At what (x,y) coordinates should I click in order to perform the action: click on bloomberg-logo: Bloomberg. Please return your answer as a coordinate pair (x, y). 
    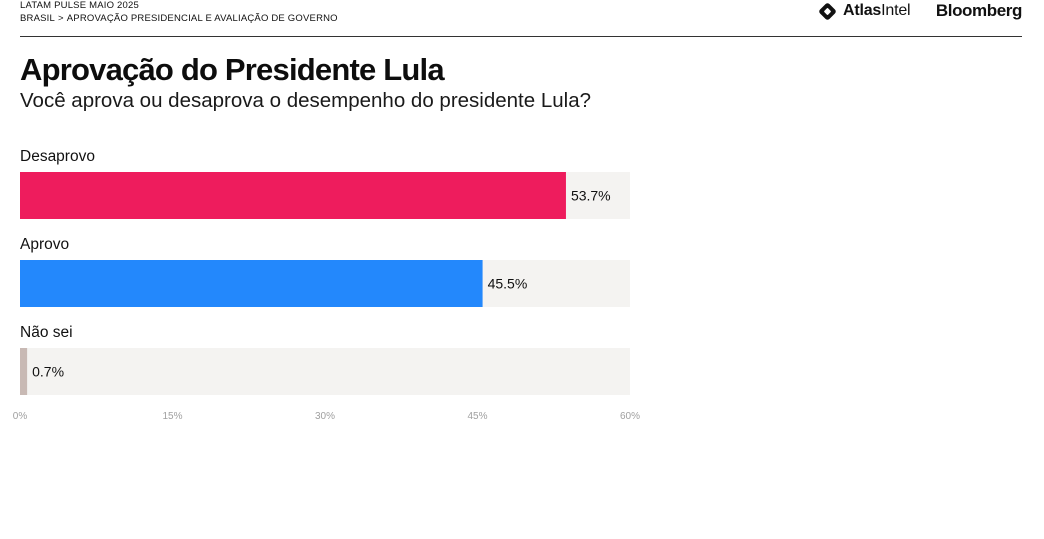
    Looking at the image, I should click on (979, 10).